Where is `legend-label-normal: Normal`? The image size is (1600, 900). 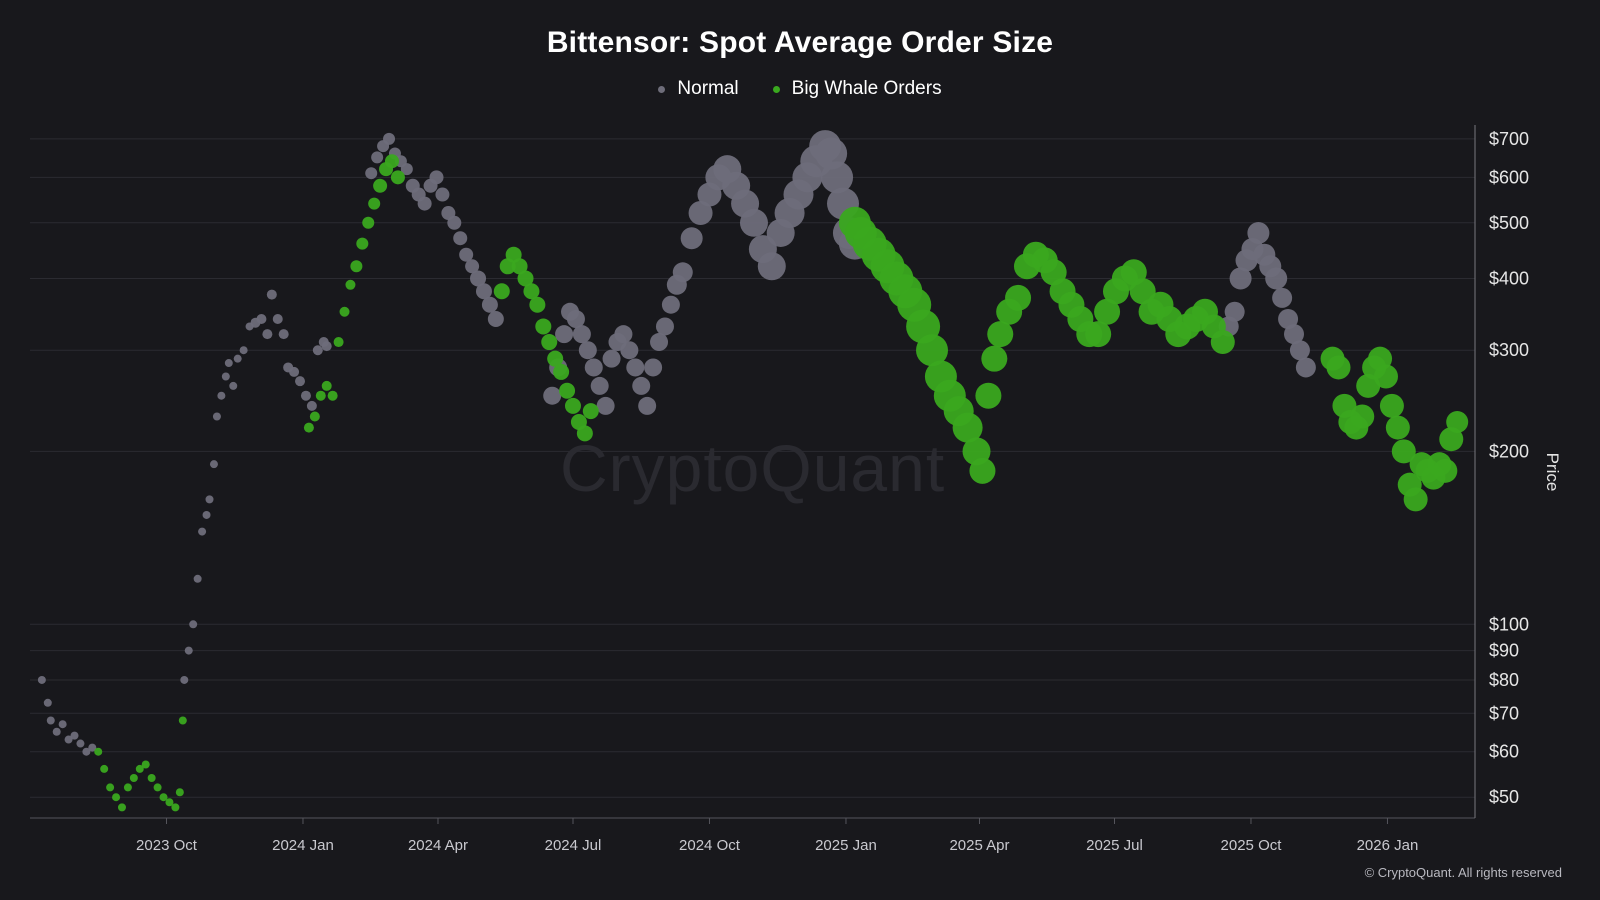
legend-label-normal: Normal is located at coordinates (708, 88).